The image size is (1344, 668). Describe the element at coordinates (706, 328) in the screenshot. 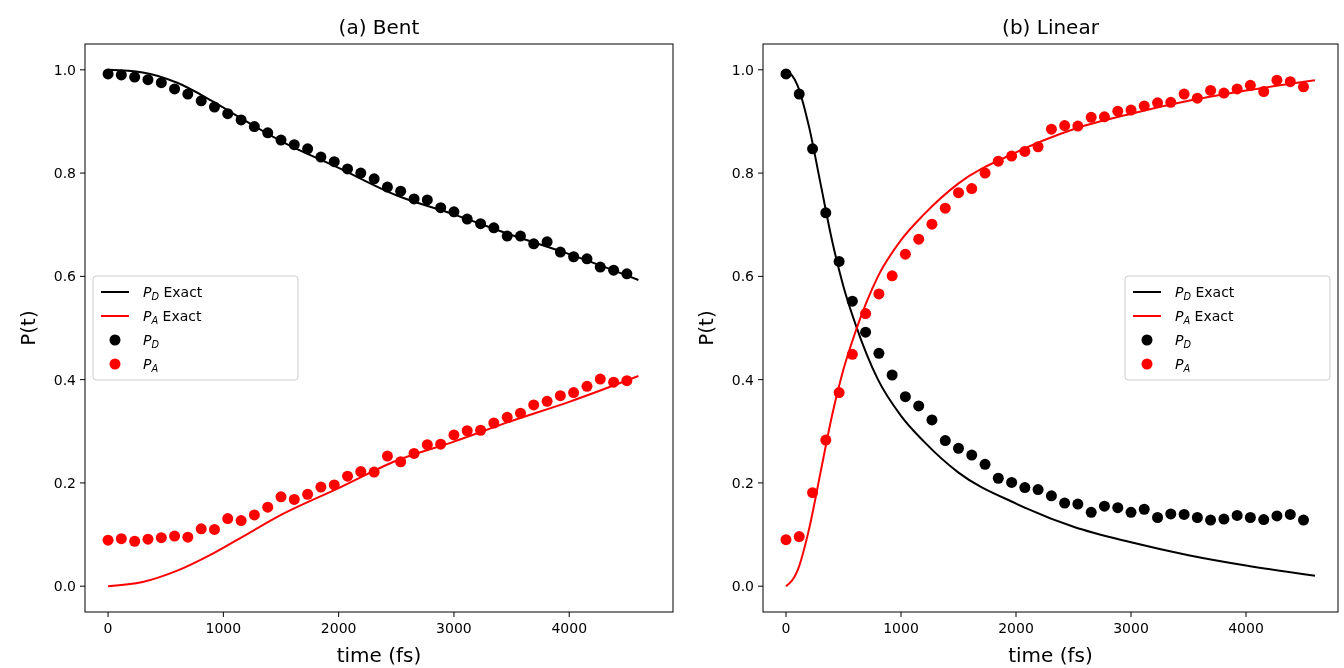

I see `y-axis-title: P(t)` at that location.